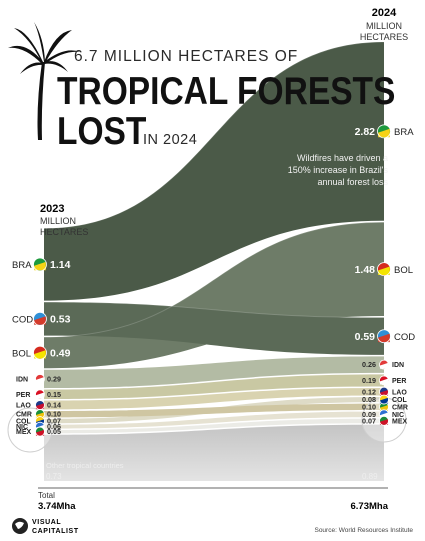  Describe the element at coordinates (101, 131) in the screenshot. I see `title-line-3-main: LOST` at that location.